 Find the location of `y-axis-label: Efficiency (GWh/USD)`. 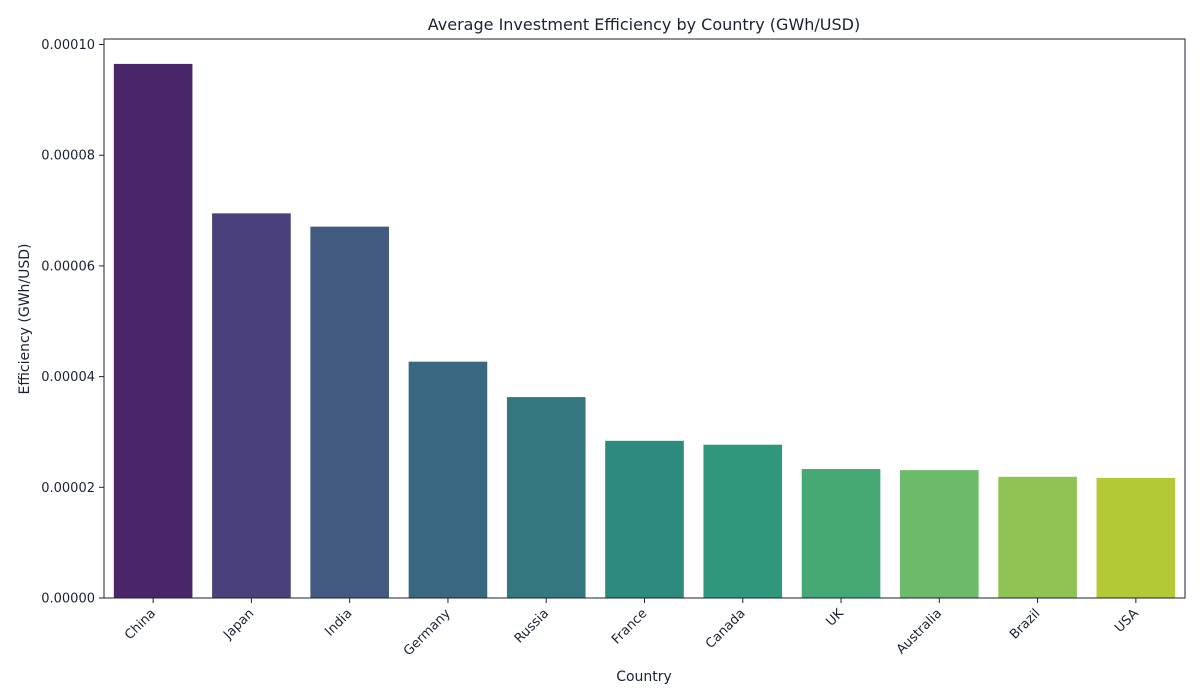

y-axis-label: Efficiency (GWh/USD) is located at coordinates (25, 318).